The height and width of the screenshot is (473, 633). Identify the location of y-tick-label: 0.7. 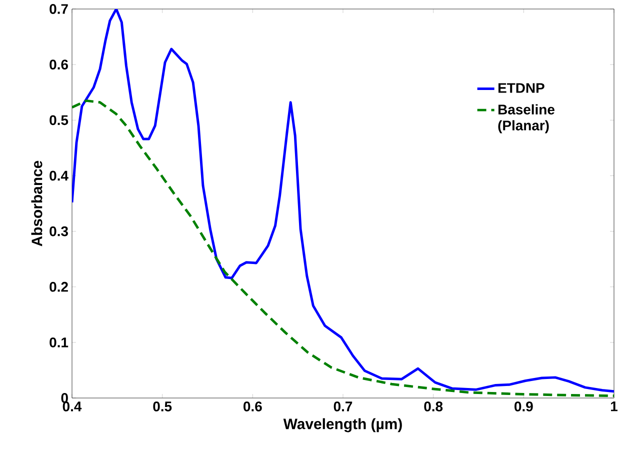
(59, 9).